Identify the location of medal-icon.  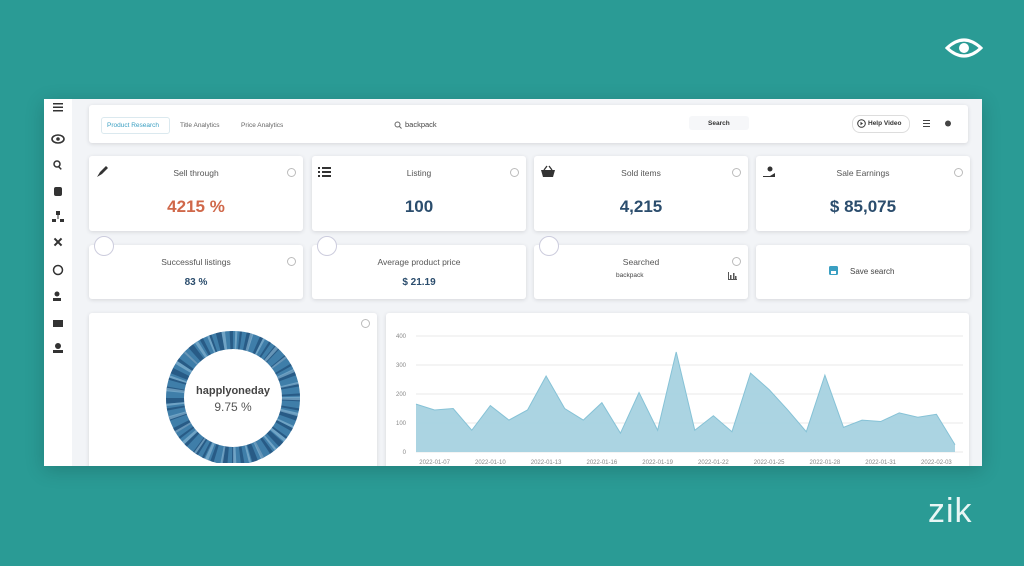
(104, 246).